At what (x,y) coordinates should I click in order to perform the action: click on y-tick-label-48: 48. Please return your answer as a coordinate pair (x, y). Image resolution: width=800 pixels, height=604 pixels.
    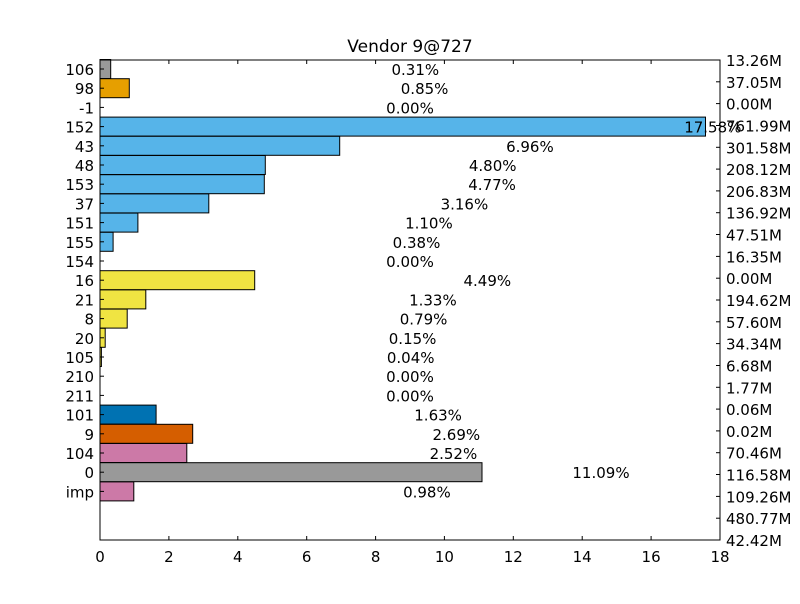
    Looking at the image, I should click on (84, 166).